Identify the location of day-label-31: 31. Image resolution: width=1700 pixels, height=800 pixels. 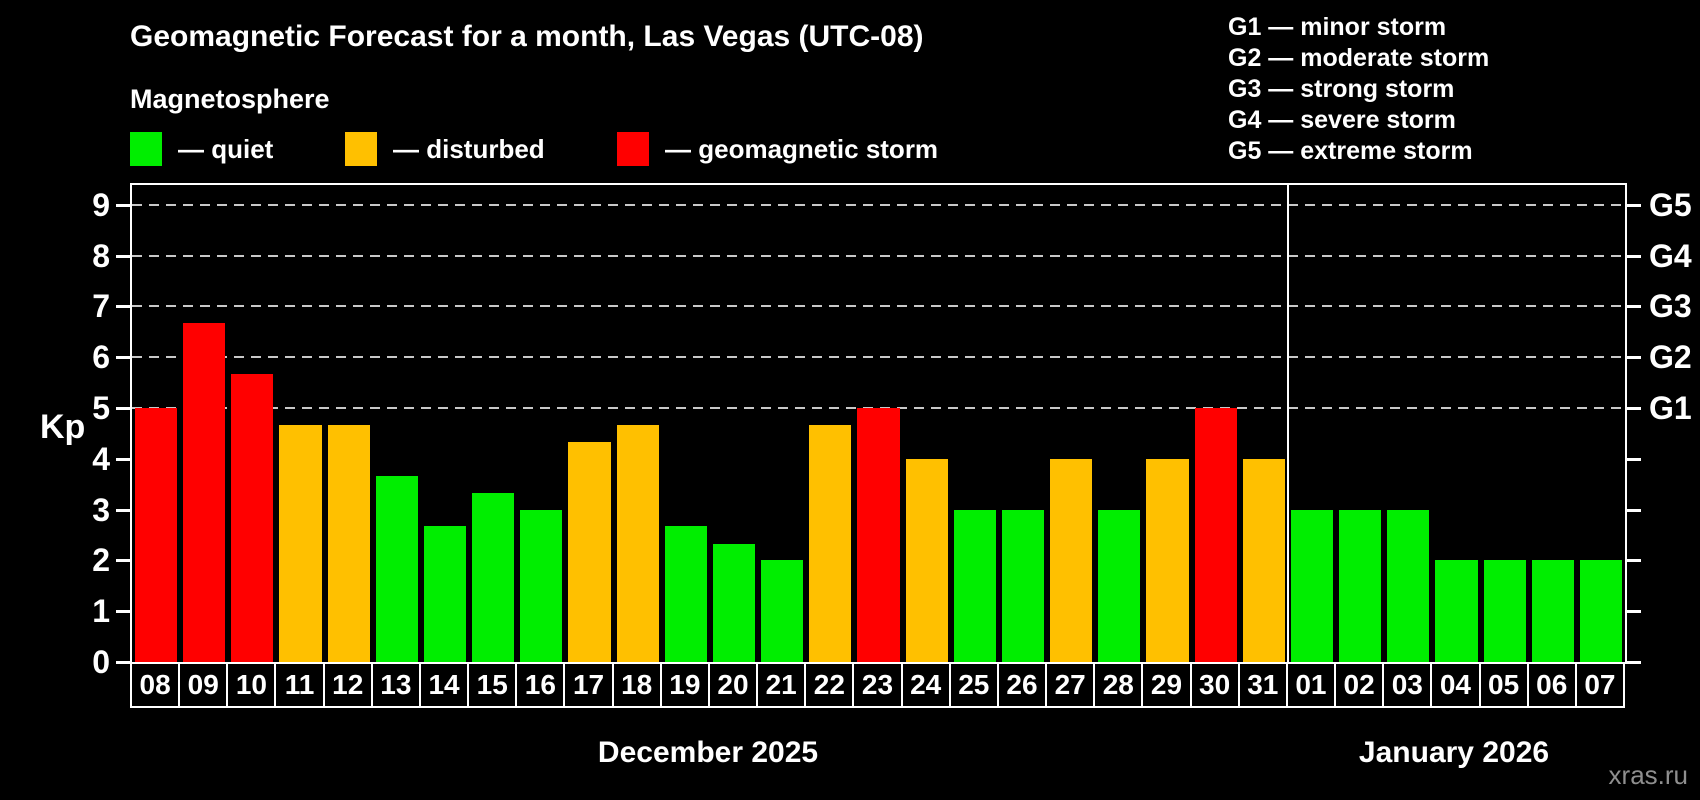
(1262, 685).